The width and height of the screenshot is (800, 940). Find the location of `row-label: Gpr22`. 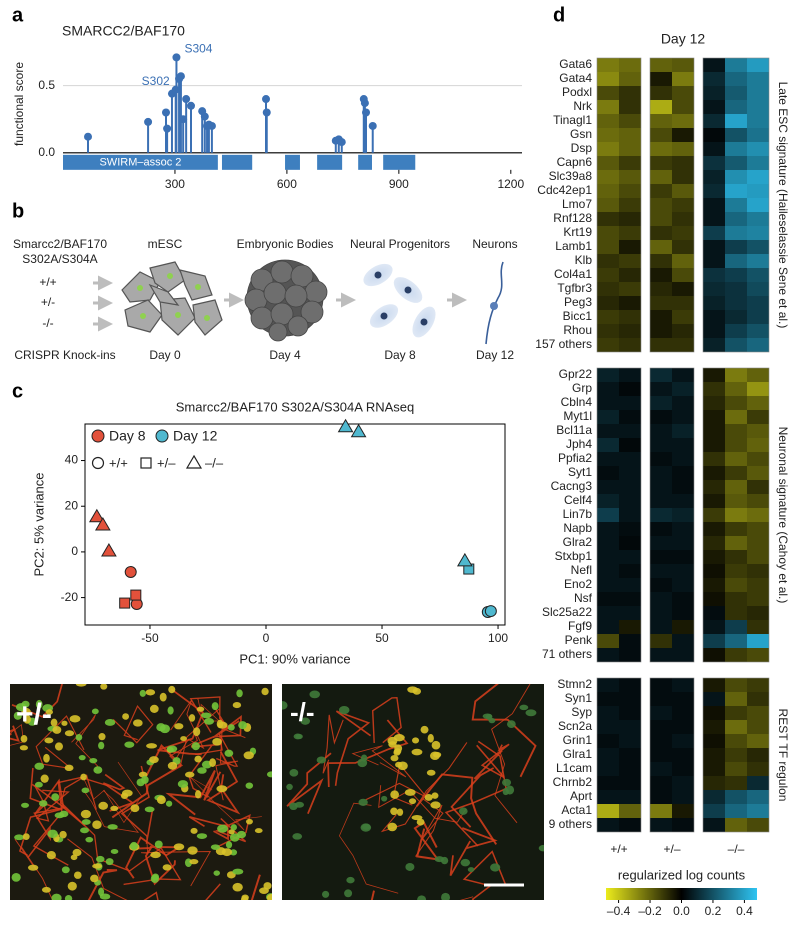

row-label: Gpr22 is located at coordinates (576, 374).